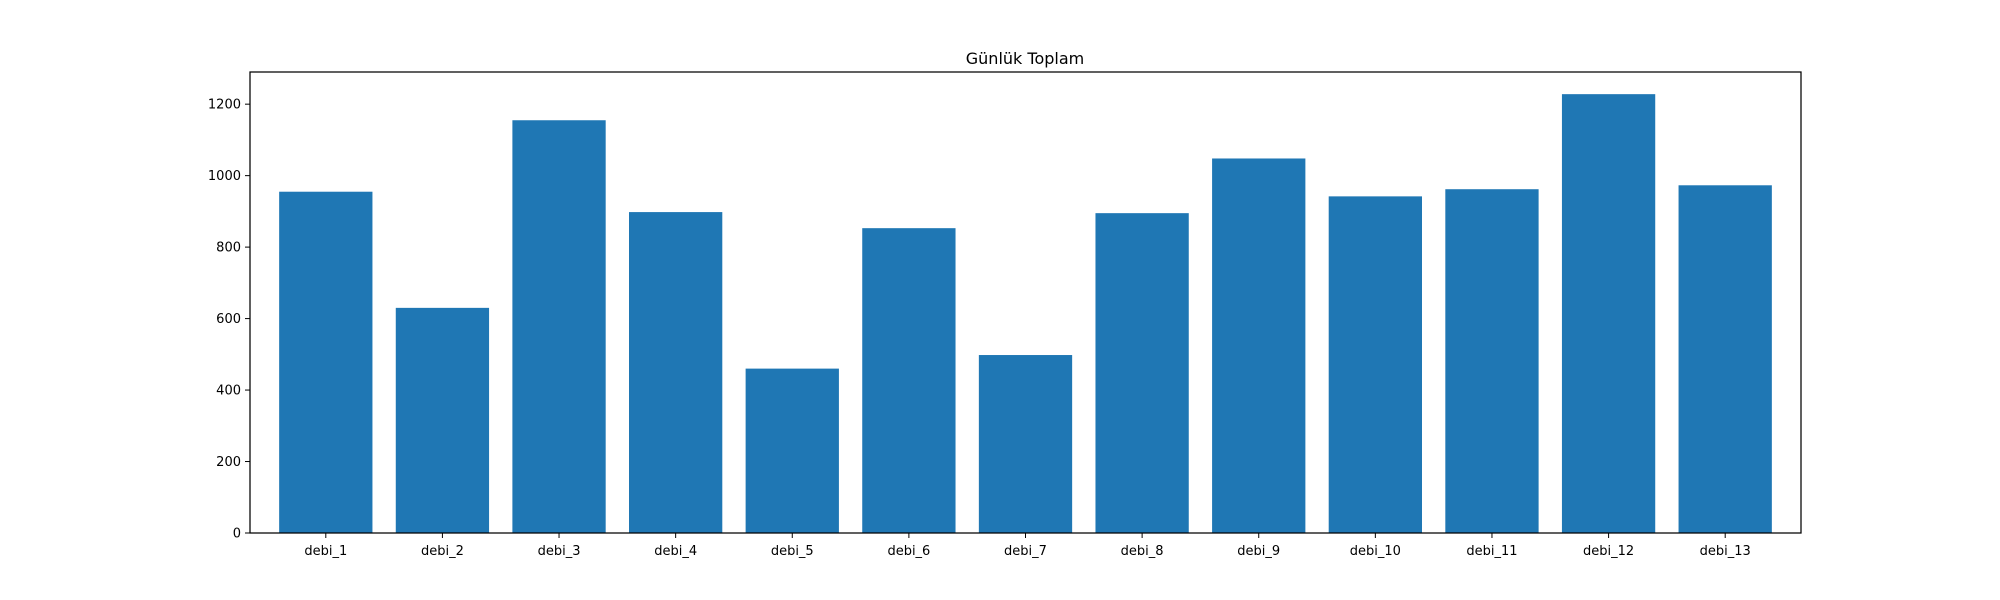 The image size is (2000, 600). I want to click on x-tick-label: debi_8, so click(1142, 551).